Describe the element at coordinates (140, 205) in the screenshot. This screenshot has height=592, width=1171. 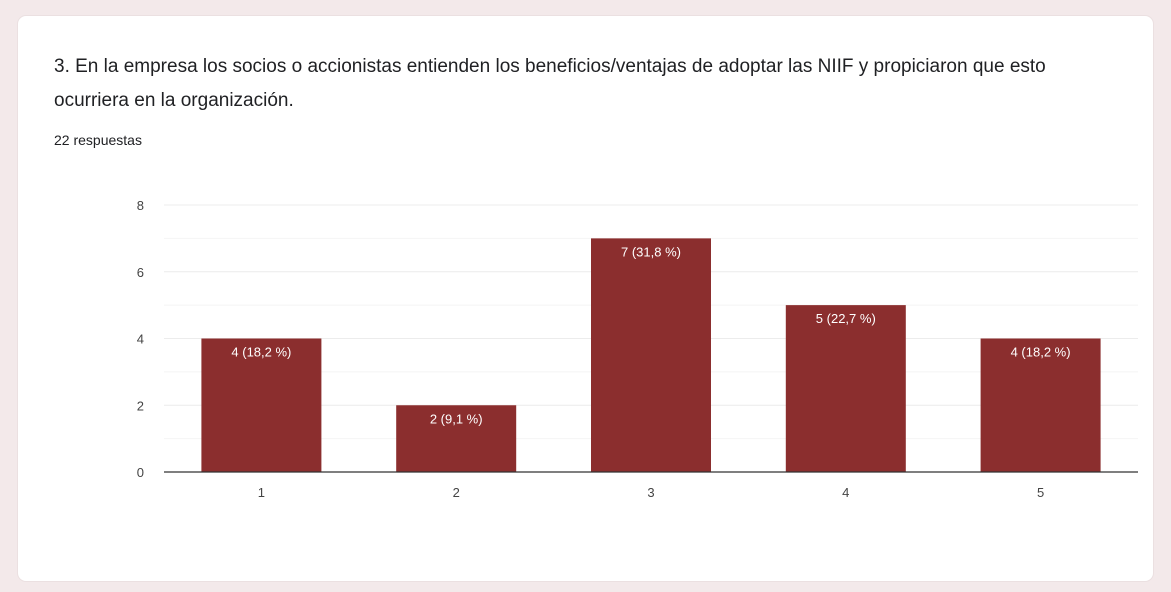
I see `y-tick-label: 8` at that location.